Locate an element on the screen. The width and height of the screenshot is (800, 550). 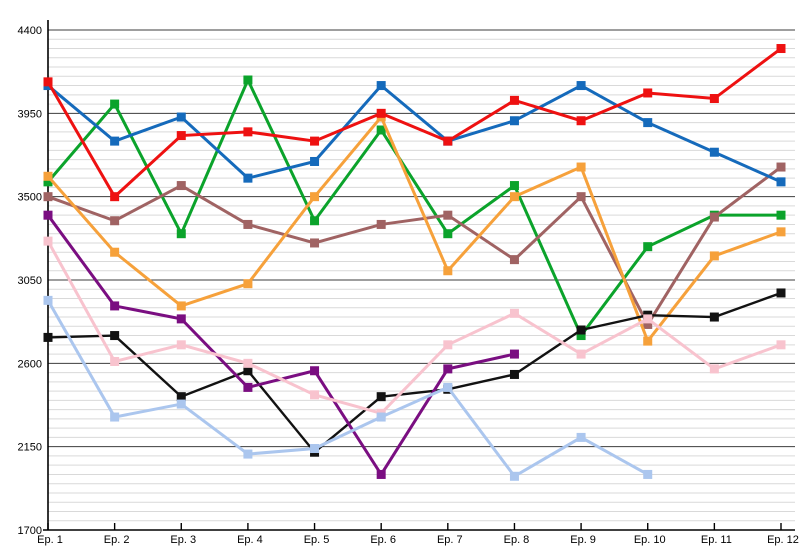
x-axis-tick-label: Ep. 2 is located at coordinates (117, 540).